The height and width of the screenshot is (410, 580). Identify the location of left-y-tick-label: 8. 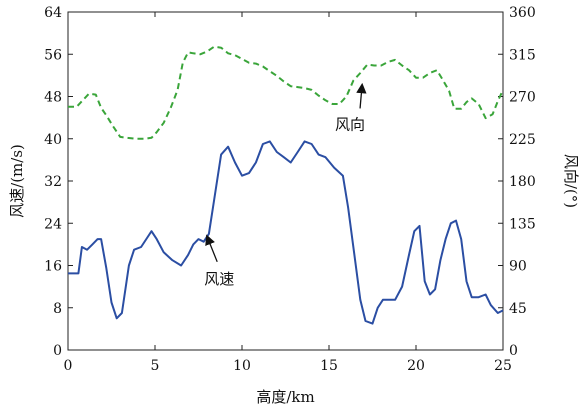
(57, 309).